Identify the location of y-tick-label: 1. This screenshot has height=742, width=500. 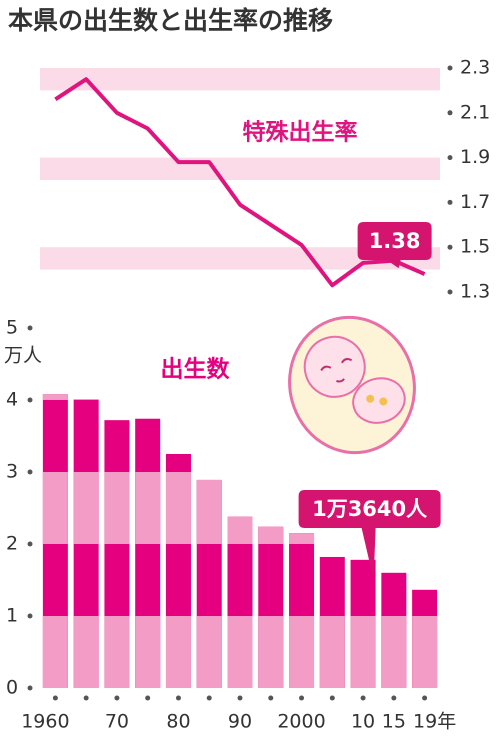
(12, 616).